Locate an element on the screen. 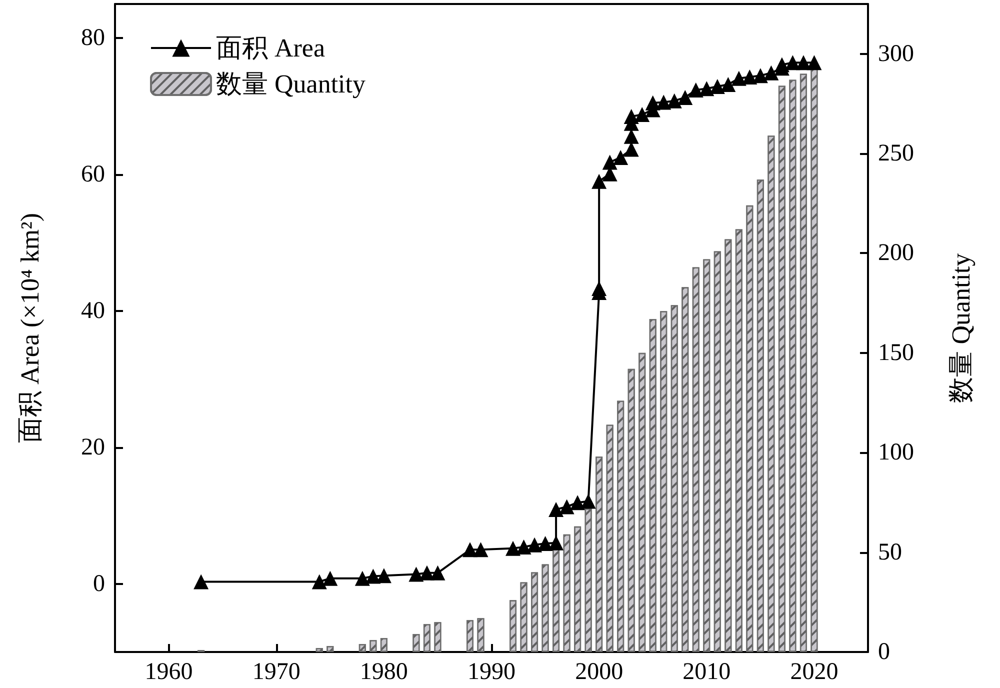  x-tick-label: 1990 is located at coordinates (492, 672).